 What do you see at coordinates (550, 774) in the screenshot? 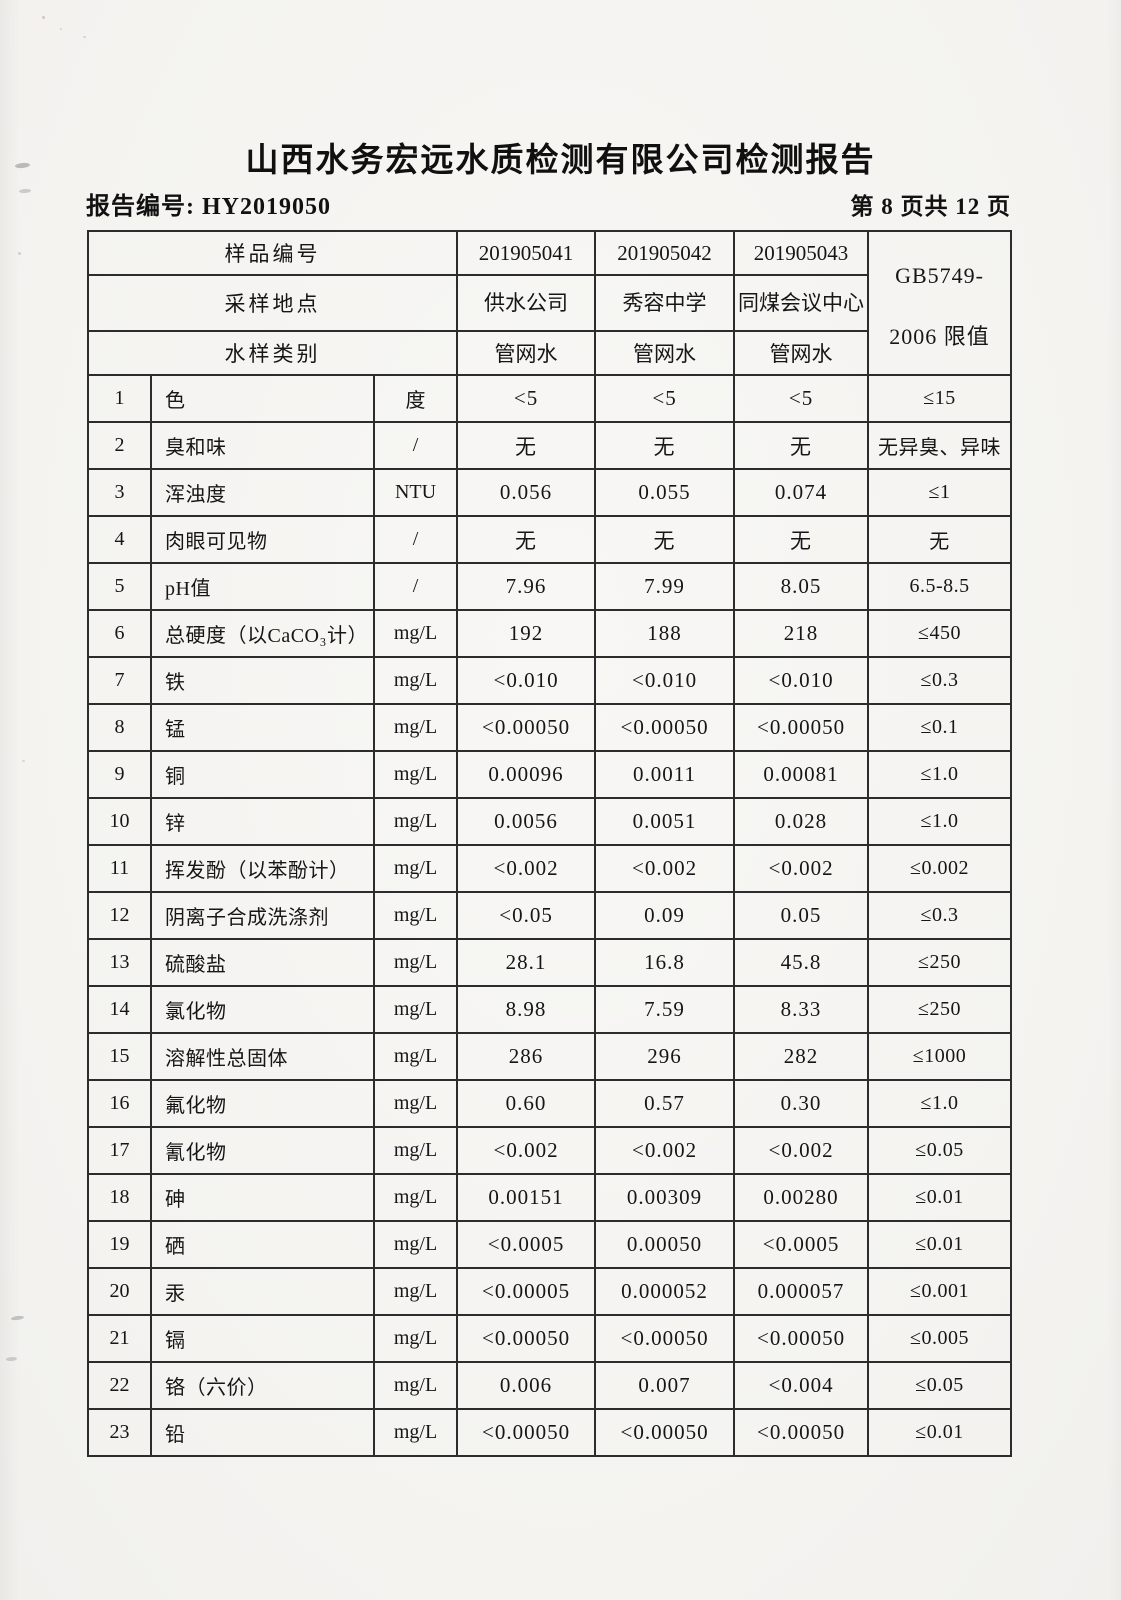
I see `table-row: 9 铜 mg/L 0.00096 0.0011 0.00081 ≤1.0` at bounding box center [550, 774].